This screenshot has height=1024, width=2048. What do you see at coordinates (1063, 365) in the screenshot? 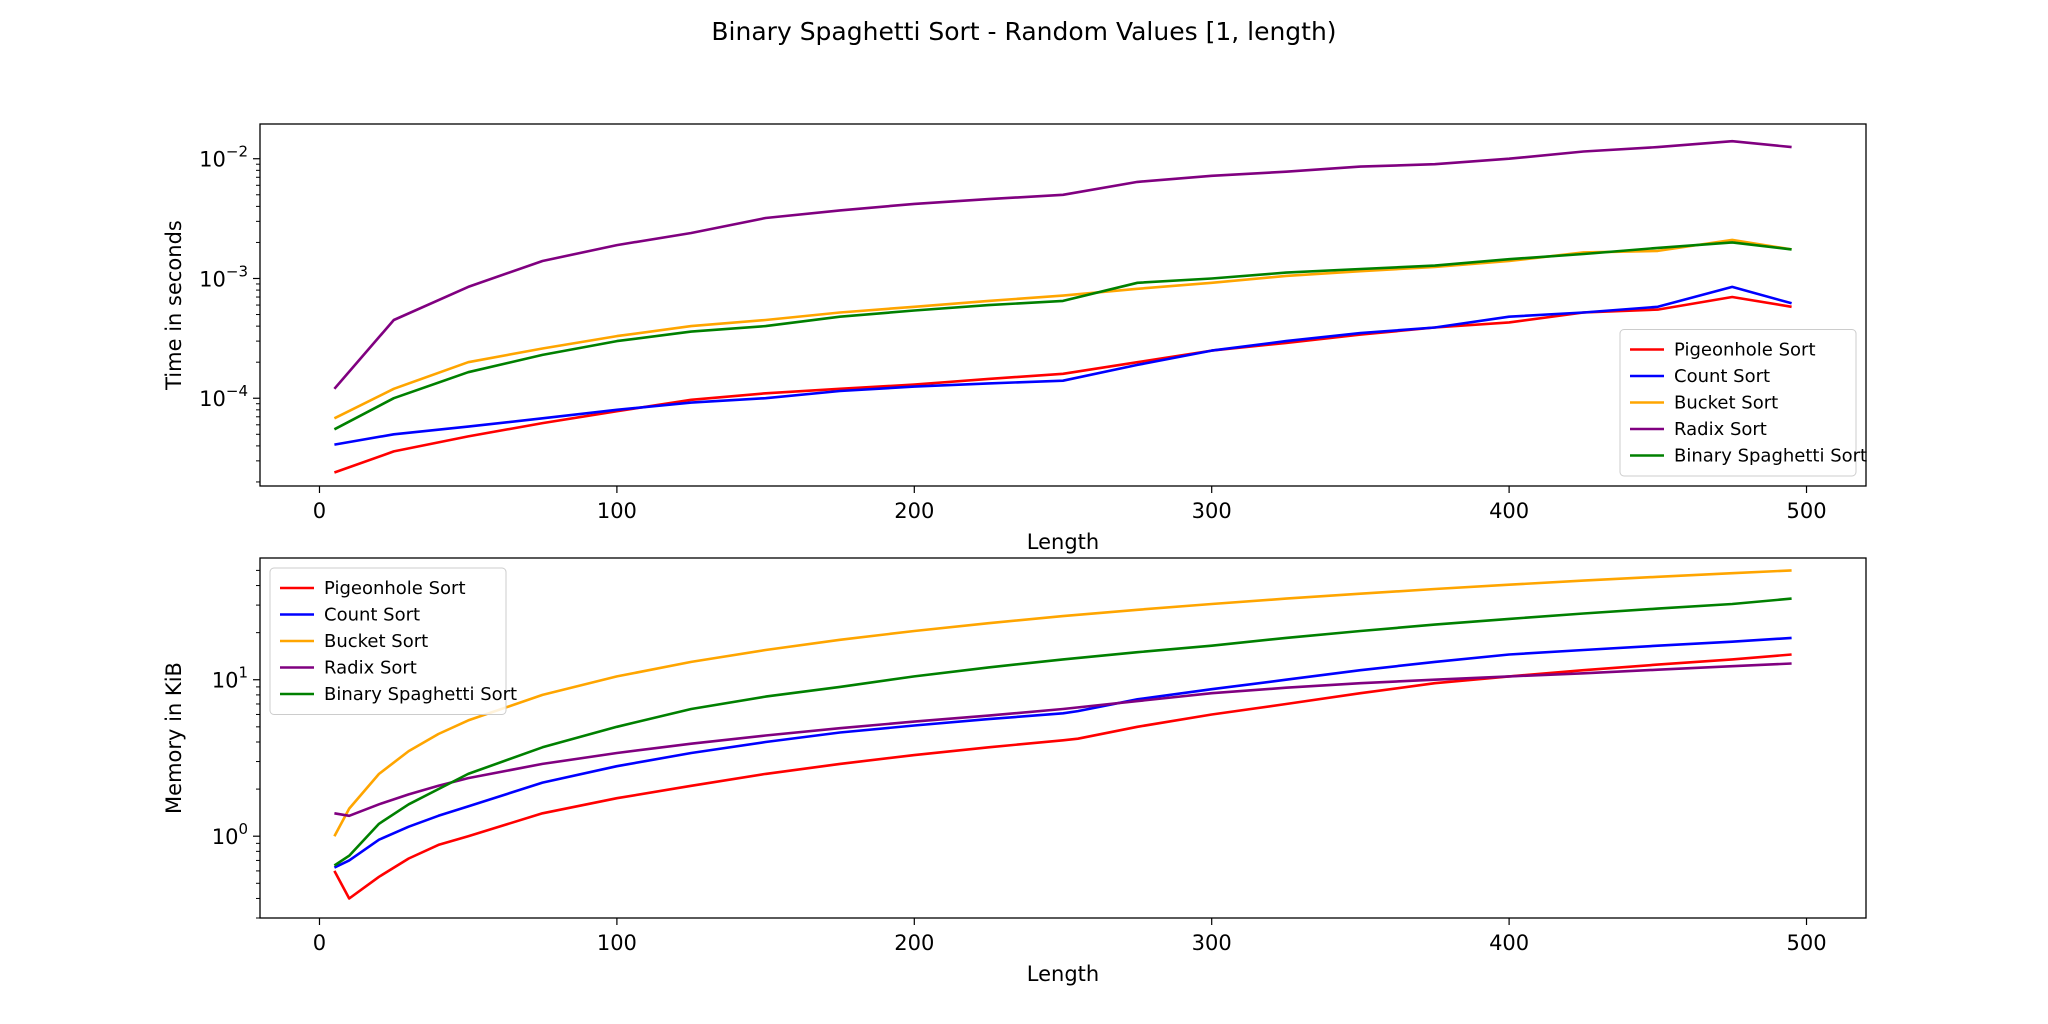
I see `series-line-count-sort` at bounding box center [1063, 365].